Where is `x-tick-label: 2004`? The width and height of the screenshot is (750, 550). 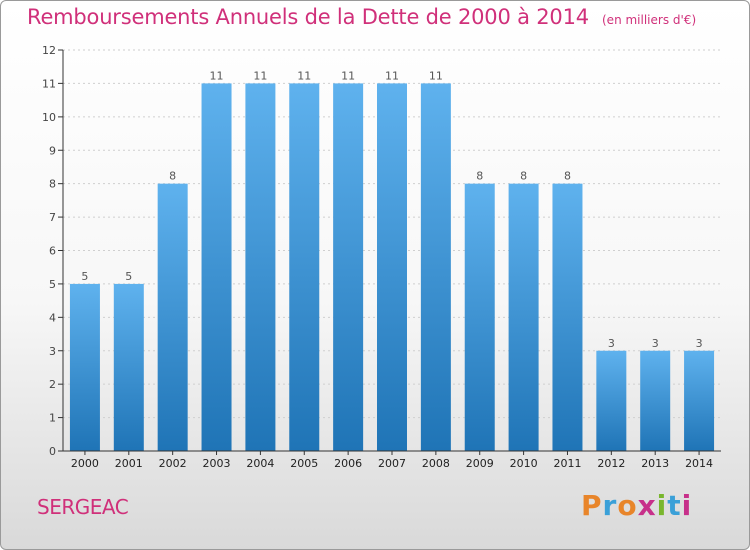 x-tick-label: 2004 is located at coordinates (260, 463).